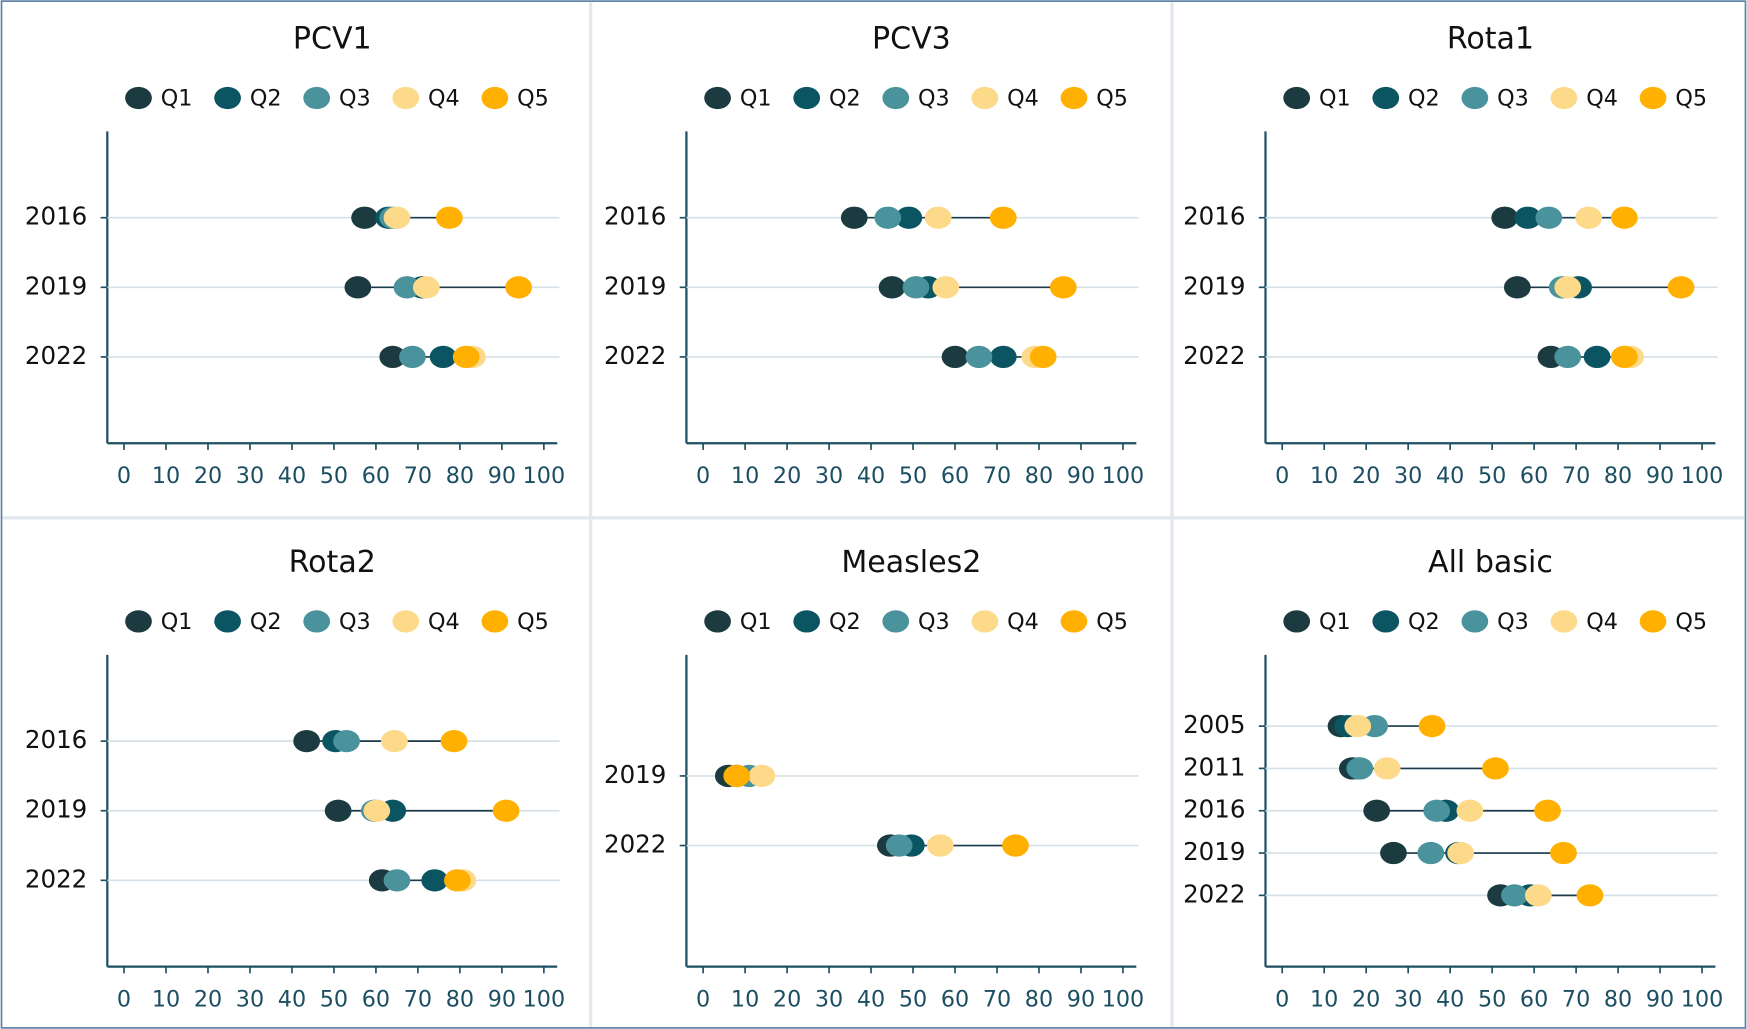 This screenshot has width=1747, height=1029. I want to click on panel-title: Rota1, so click(1490, 39).